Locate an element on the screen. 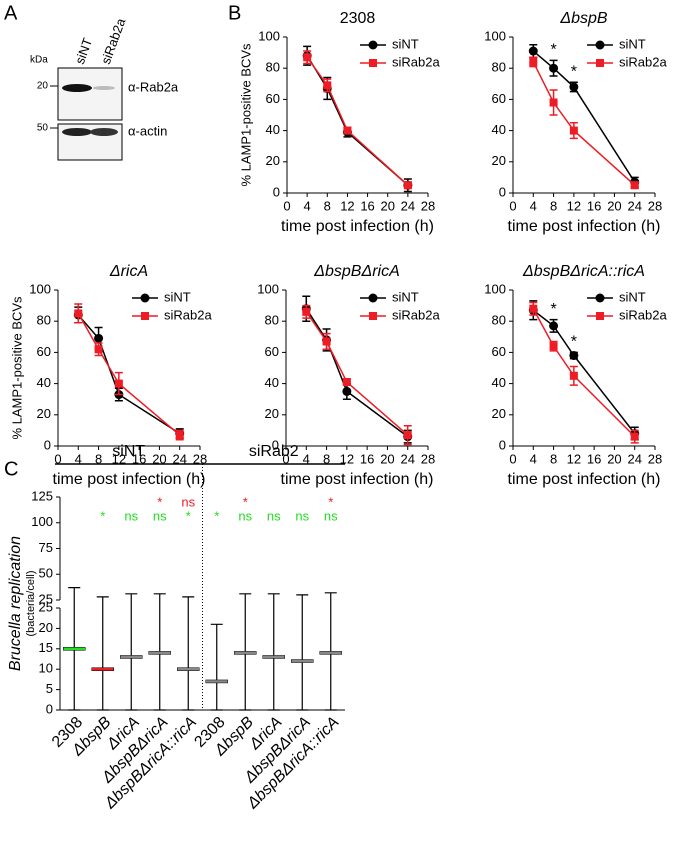 Image resolution: width=675 pixels, height=847 pixels. chart-title: ΔbspBΔricA is located at coordinates (356, 271).